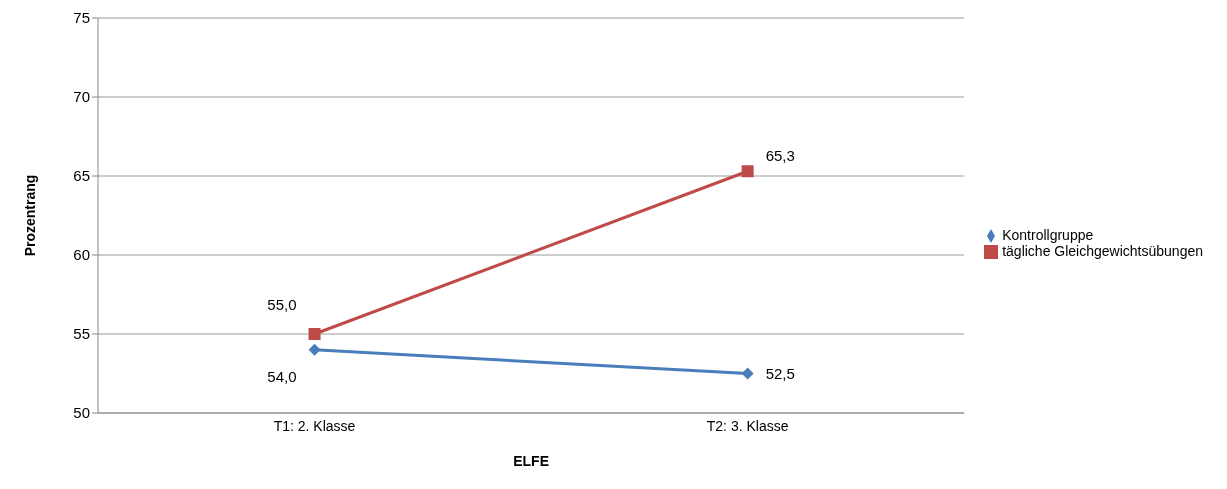 This screenshot has width=1227, height=489. I want to click on y-tick-label: 50, so click(81, 413).